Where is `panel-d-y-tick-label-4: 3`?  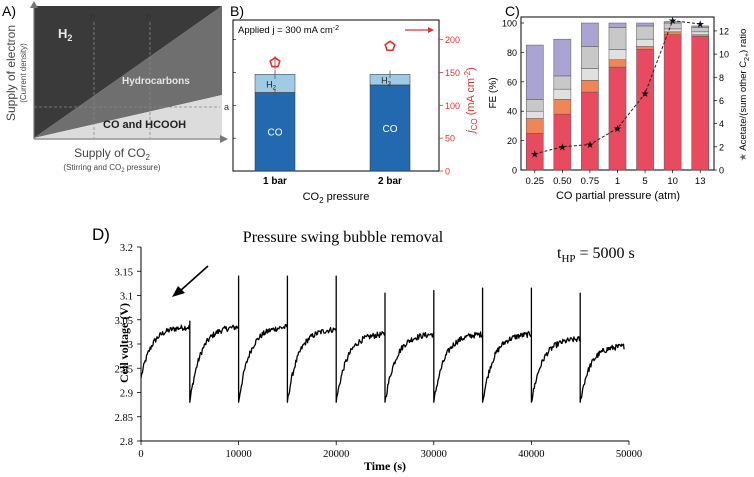
panel-d-y-tick-label-4: 3 is located at coordinates (130, 345).